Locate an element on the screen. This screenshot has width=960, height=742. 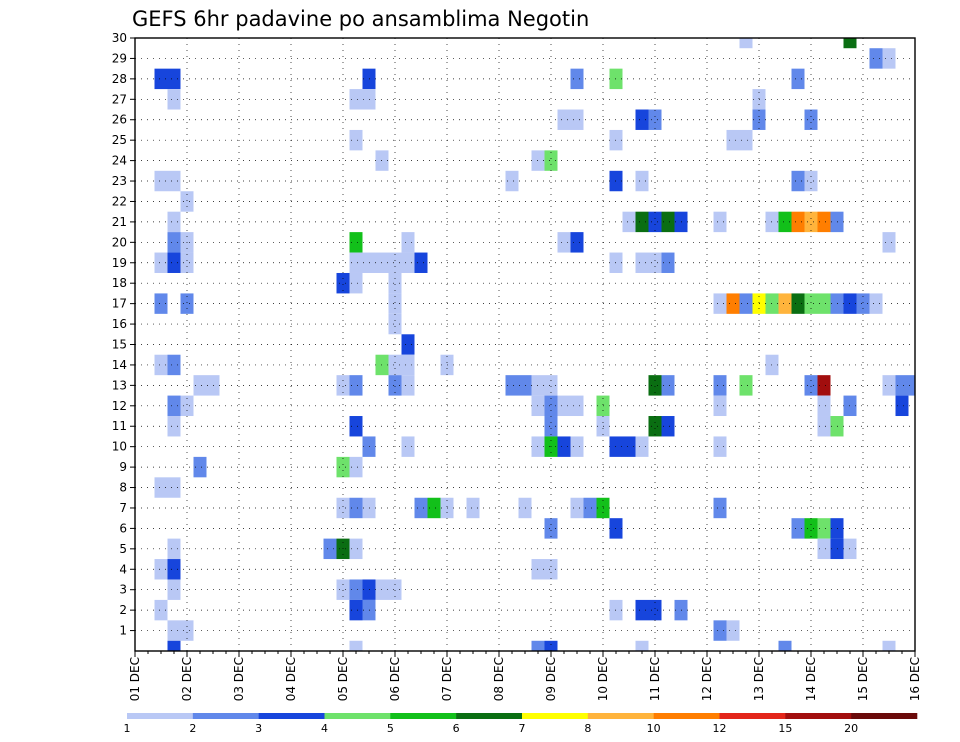
colorbar-label: 4 is located at coordinates (324, 728).